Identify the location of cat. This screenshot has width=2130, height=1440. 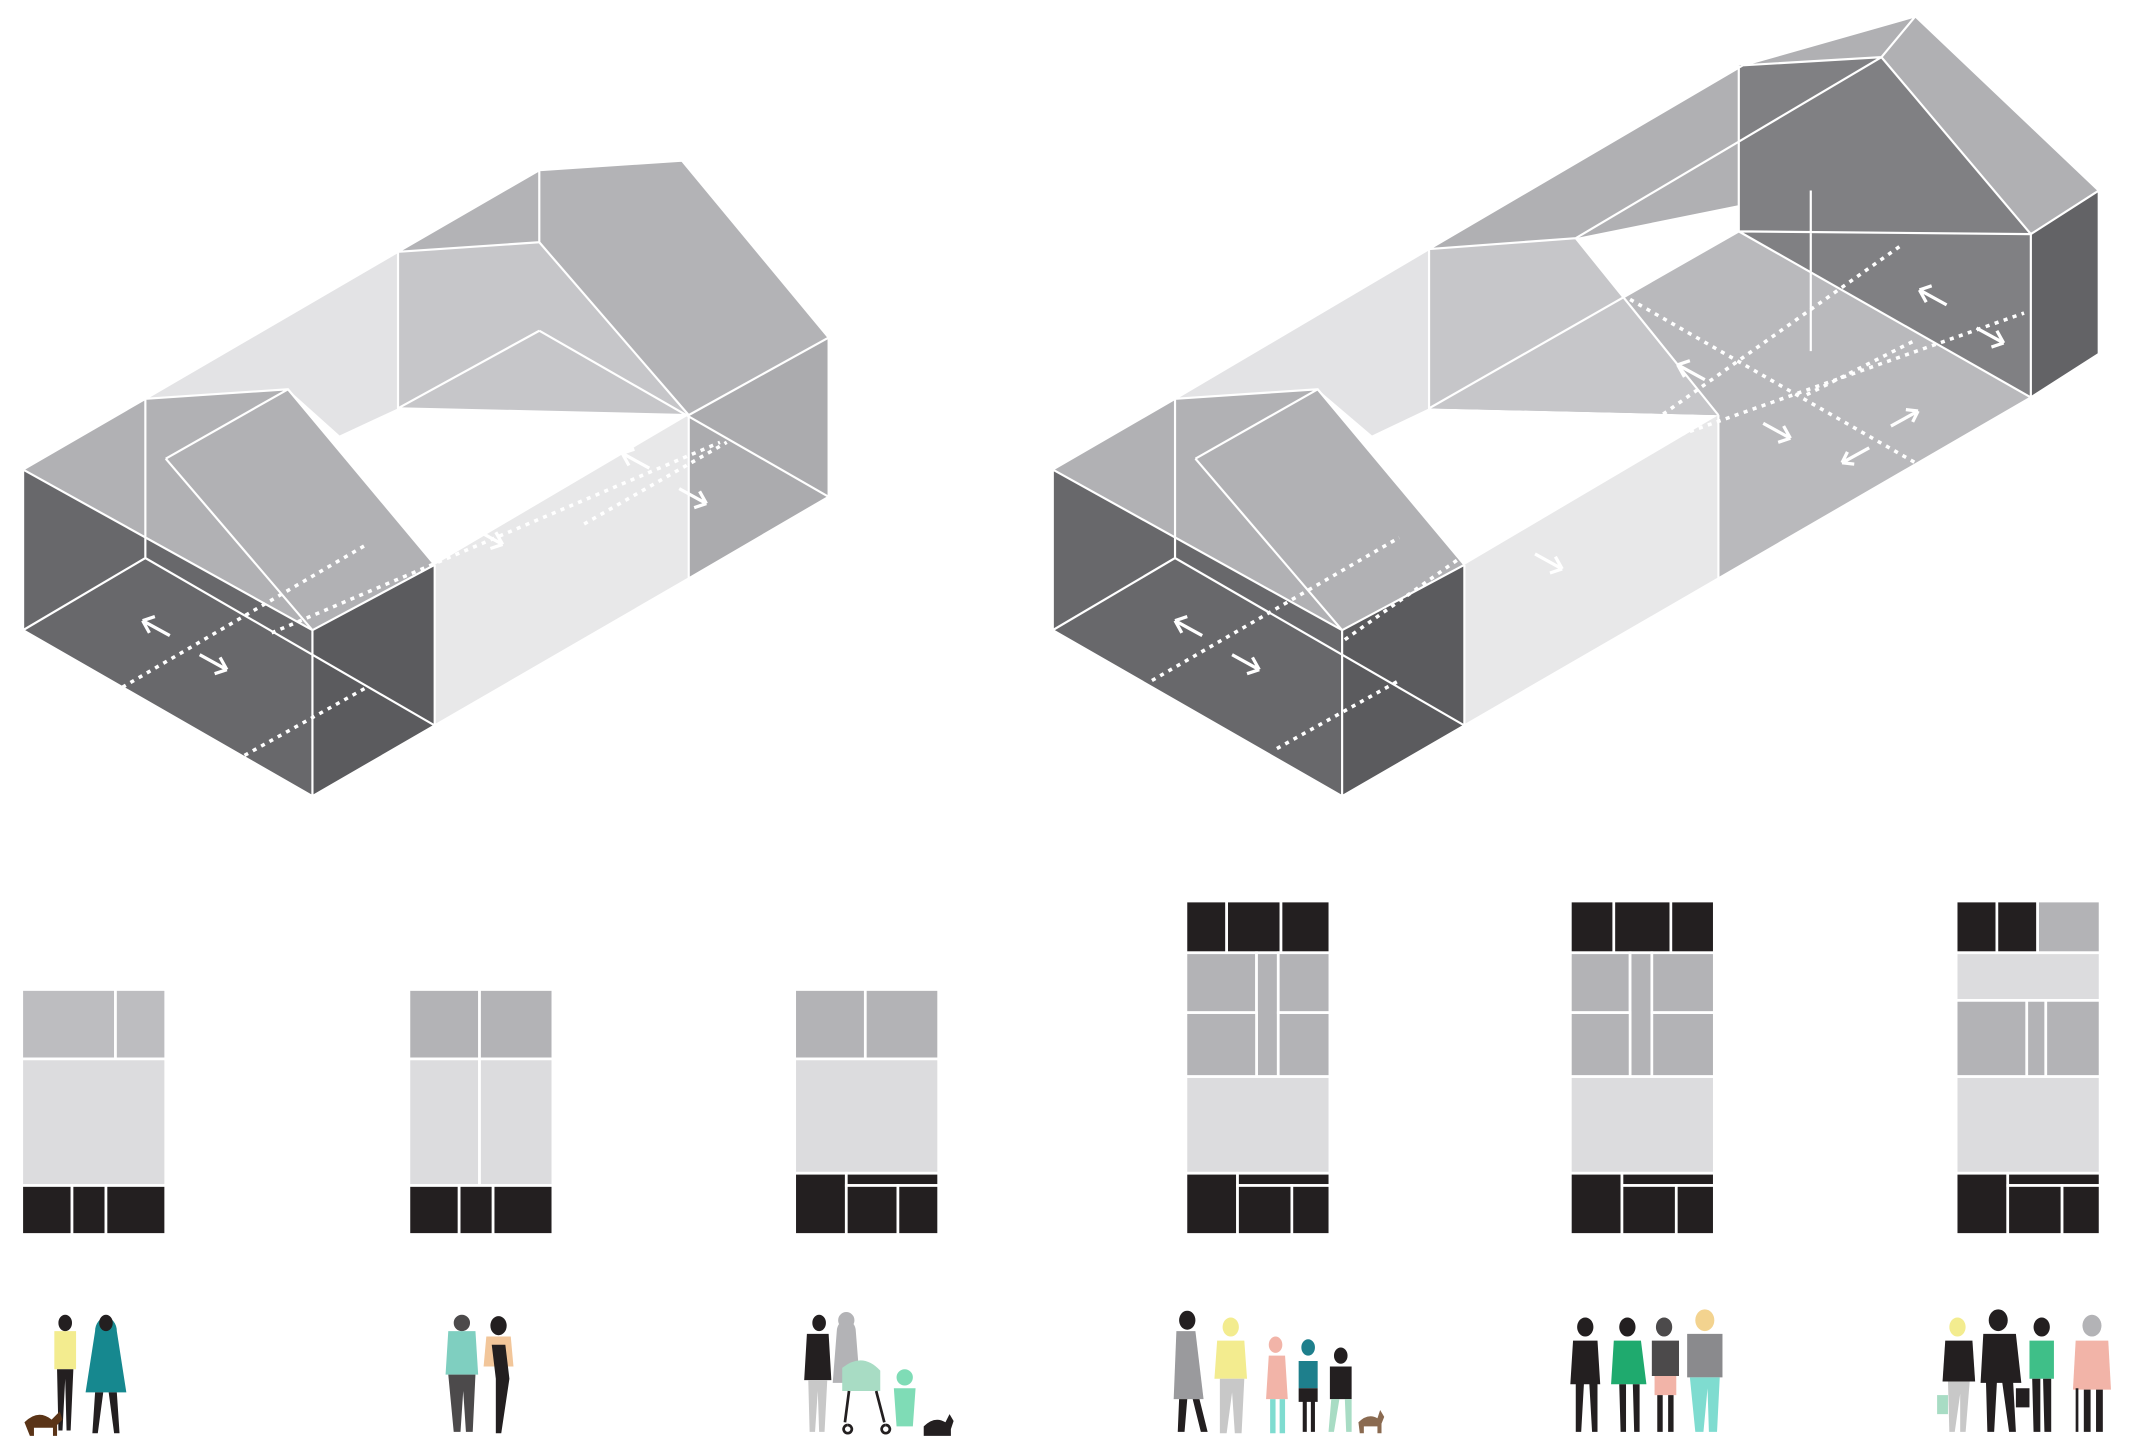
(938, 1425).